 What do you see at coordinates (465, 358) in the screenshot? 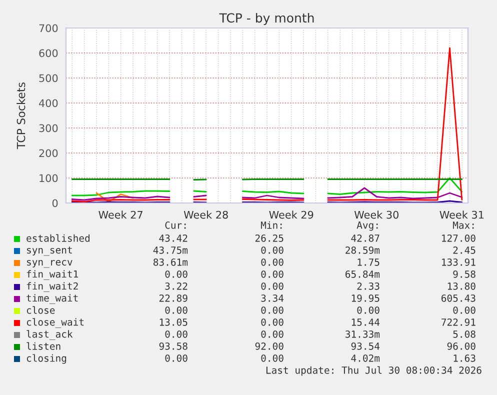
I see `text: 1.63` at bounding box center [465, 358].